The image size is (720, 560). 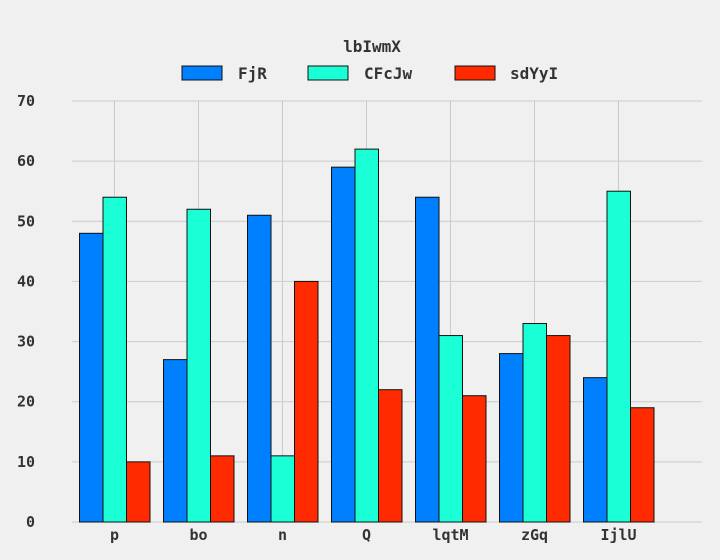 What do you see at coordinates (595, 450) in the screenshot?
I see `bar-FjR-IjlU` at bounding box center [595, 450].